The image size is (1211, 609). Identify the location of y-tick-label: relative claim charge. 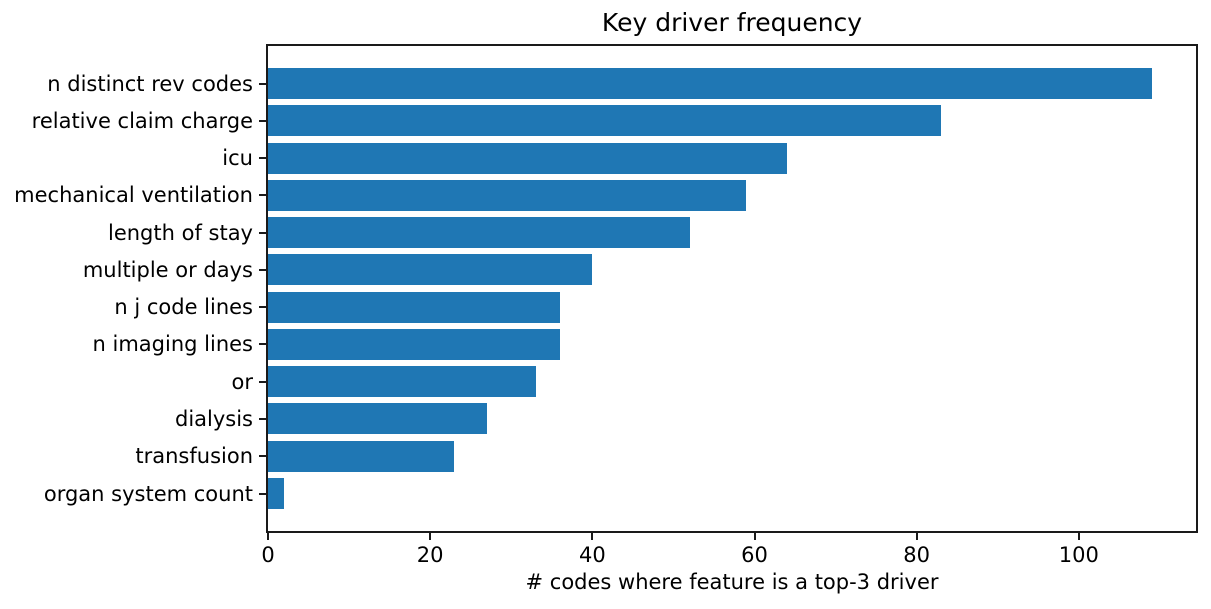
(142, 120).